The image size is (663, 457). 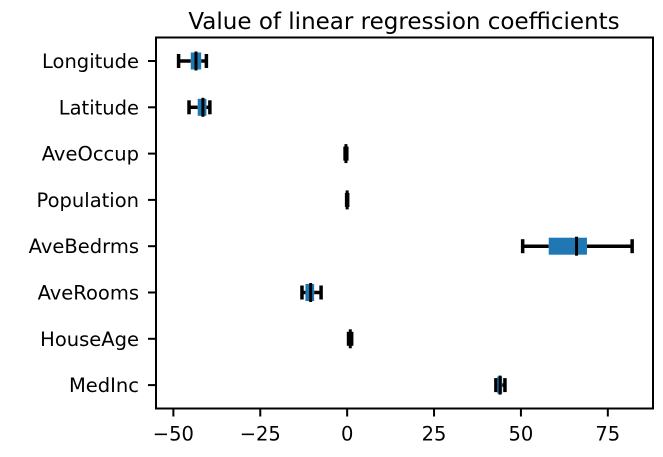 I want to click on x-tick-label: 50, so click(x=521, y=434).